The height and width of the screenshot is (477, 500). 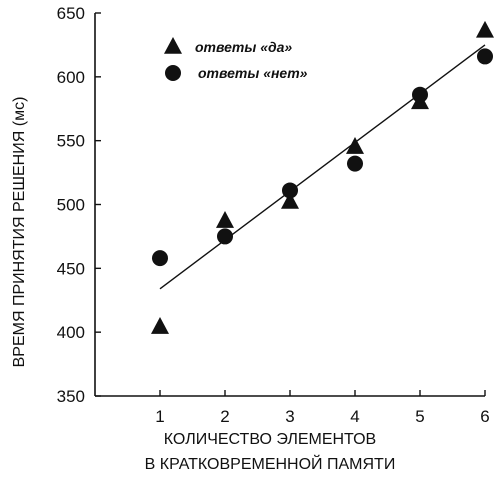 What do you see at coordinates (71, 268) in the screenshot?
I see `y-tick-label: 450` at bounding box center [71, 268].